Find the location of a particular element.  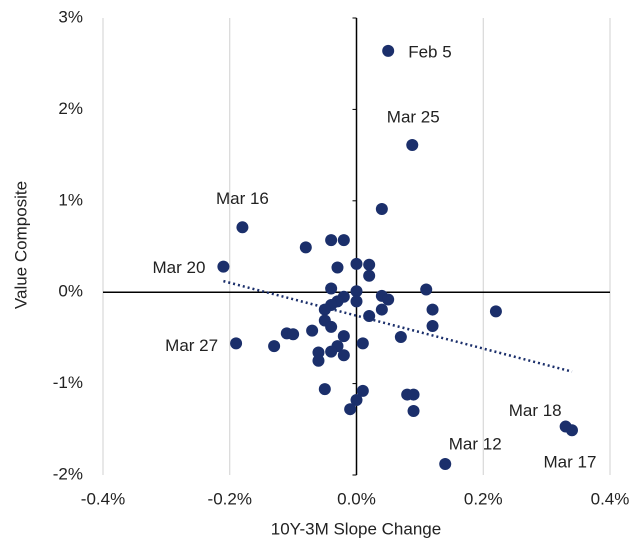

y-tick-label: 1% is located at coordinates (70, 199).